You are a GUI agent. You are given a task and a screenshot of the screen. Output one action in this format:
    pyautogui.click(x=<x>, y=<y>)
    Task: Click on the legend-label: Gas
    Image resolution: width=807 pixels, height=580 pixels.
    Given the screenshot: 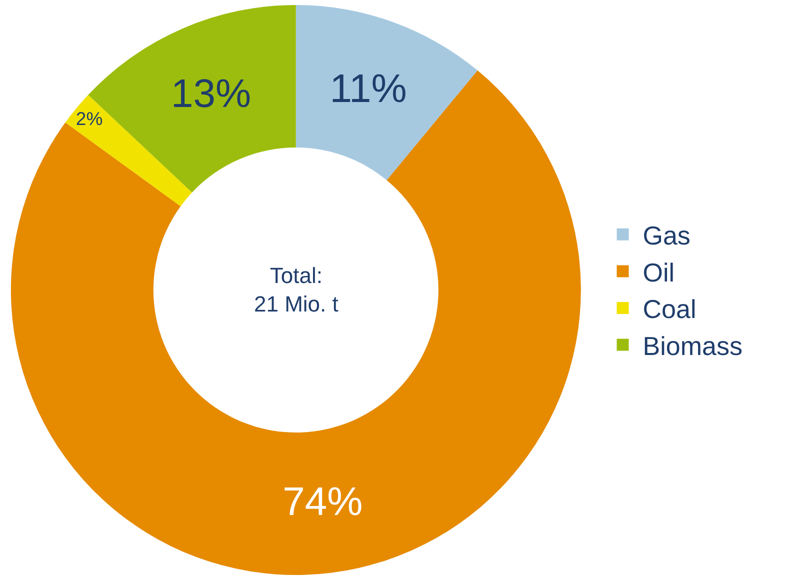 What is the action you would take?
    pyautogui.click(x=666, y=235)
    